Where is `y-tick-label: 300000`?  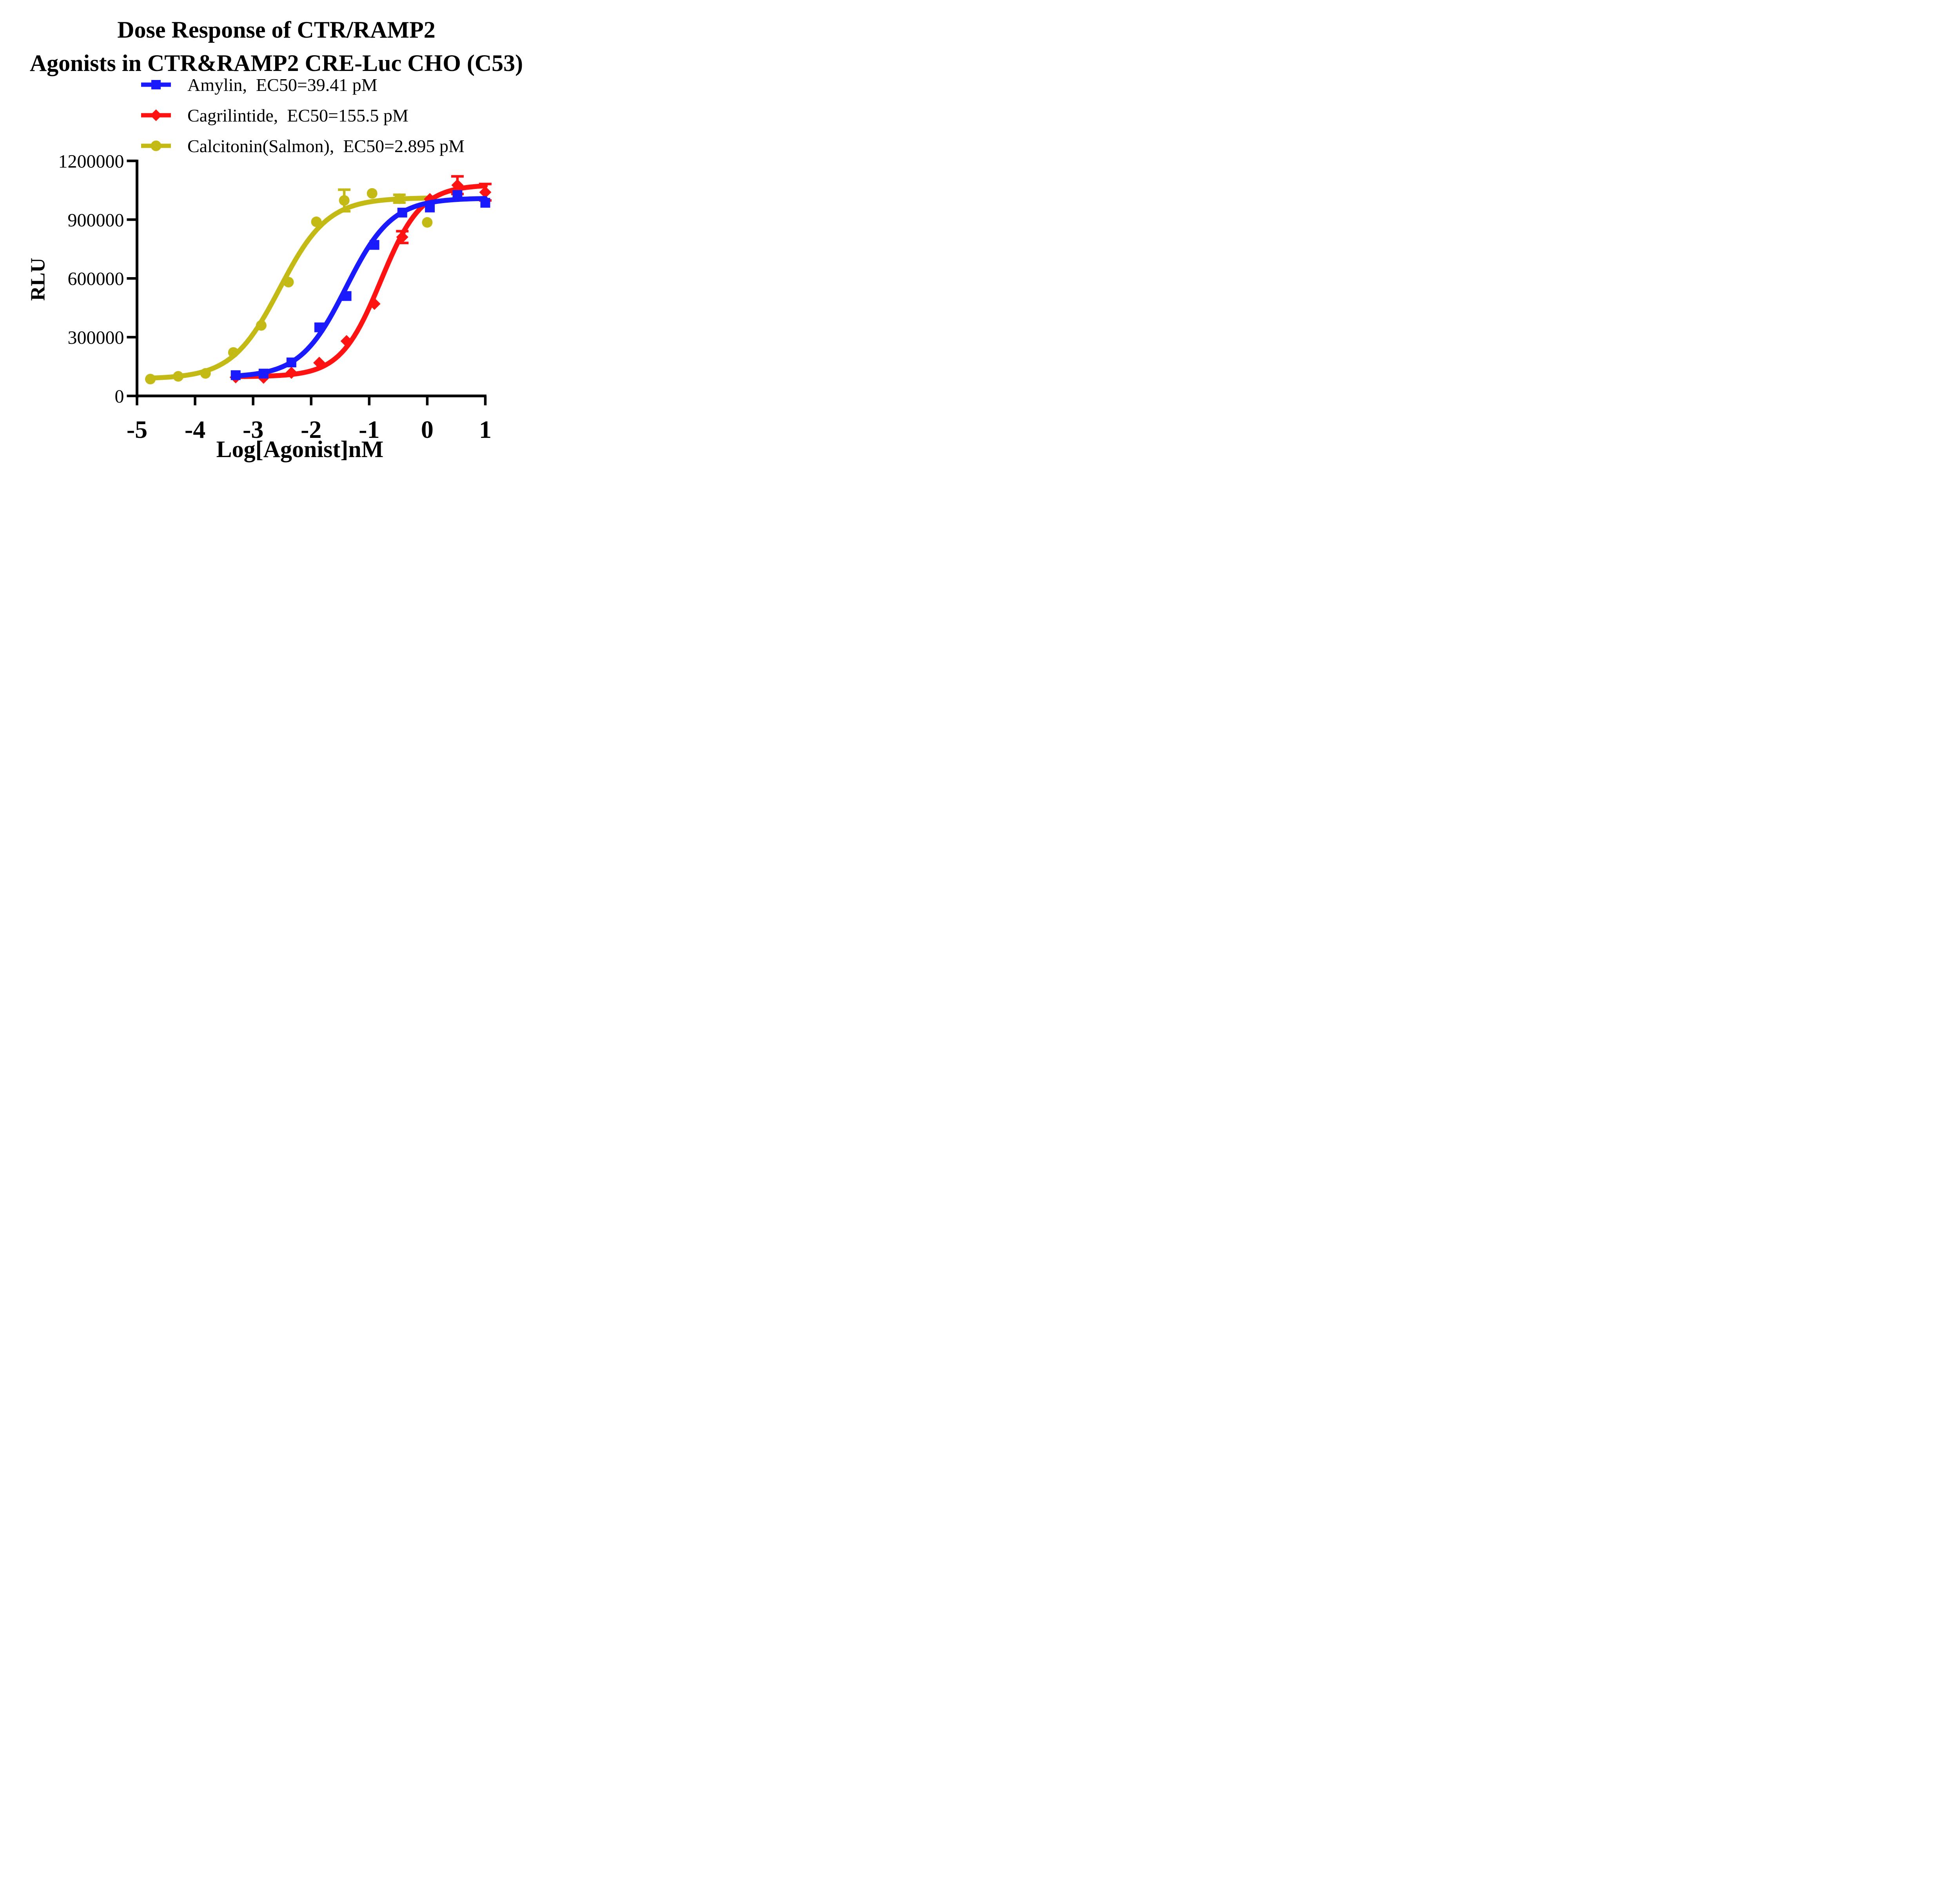 y-tick-label: 300000 is located at coordinates (96, 337).